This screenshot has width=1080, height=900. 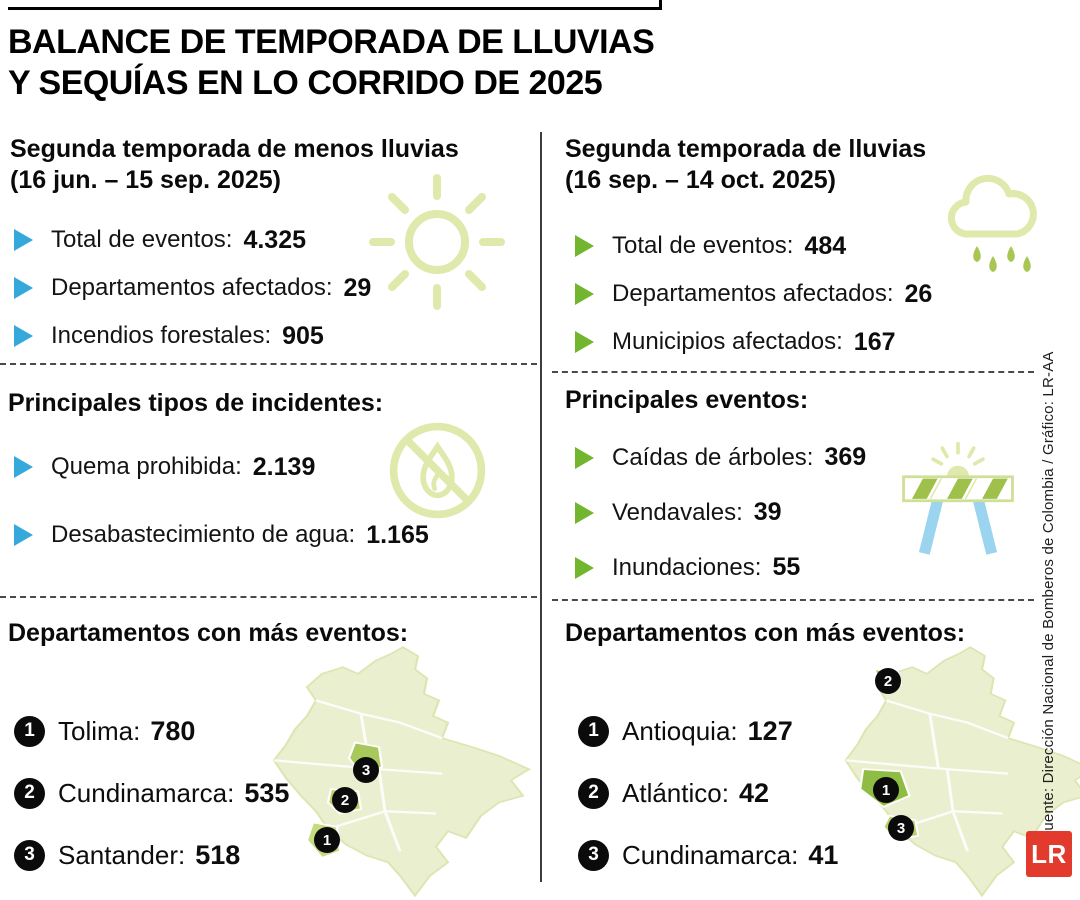 I want to click on rain-cloud-icon, so click(x=992, y=223).